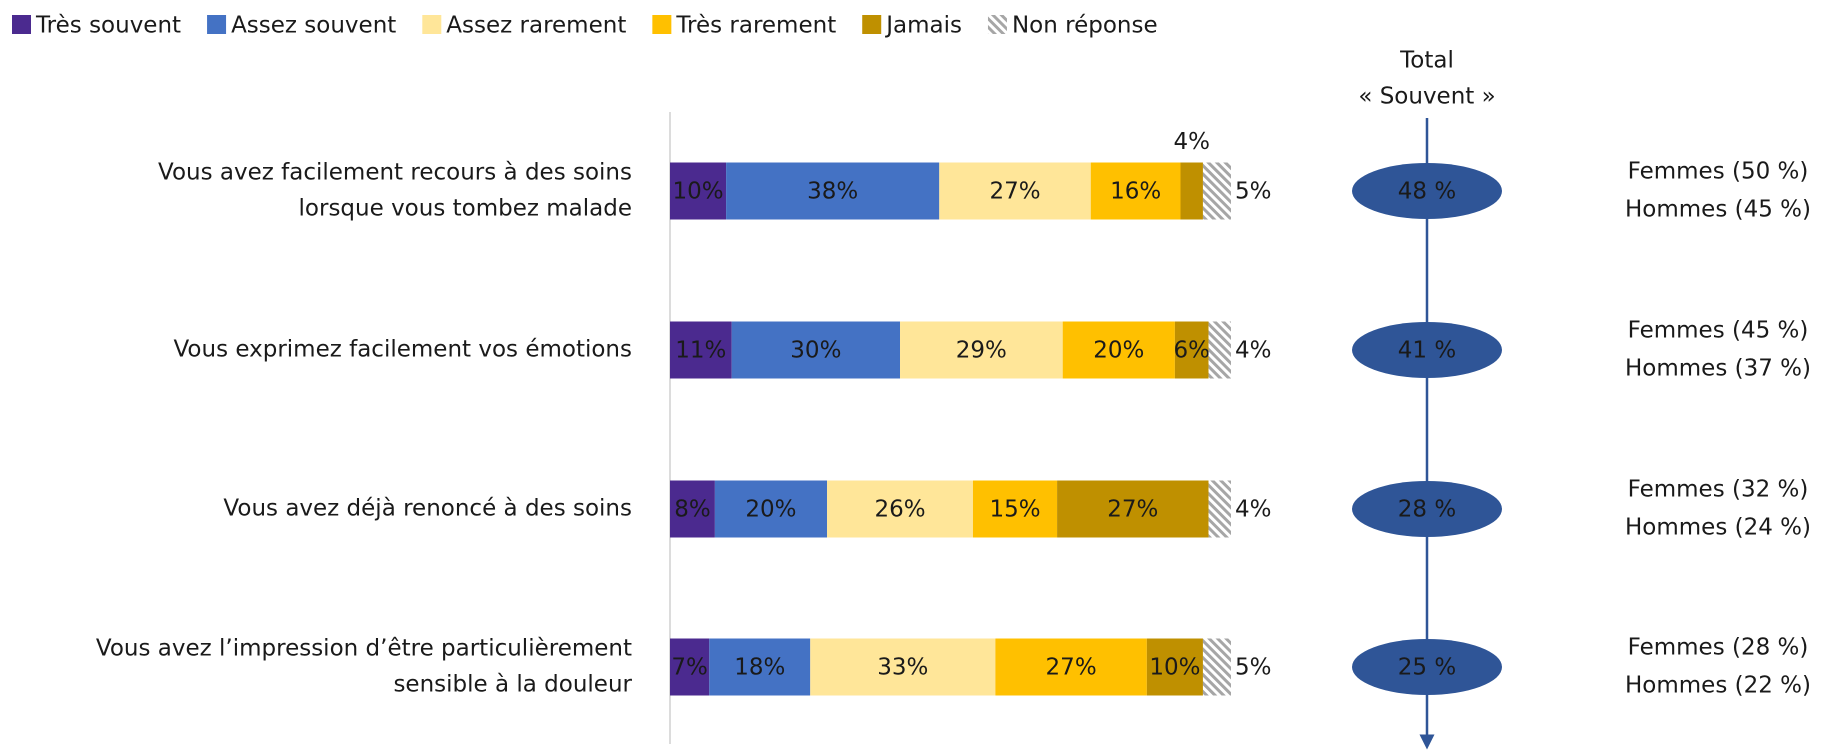 Image resolution: width=1843 pixels, height=755 pixels. Describe the element at coordinates (755, 26) in the screenshot. I see `legend-label: Très rarement` at that location.